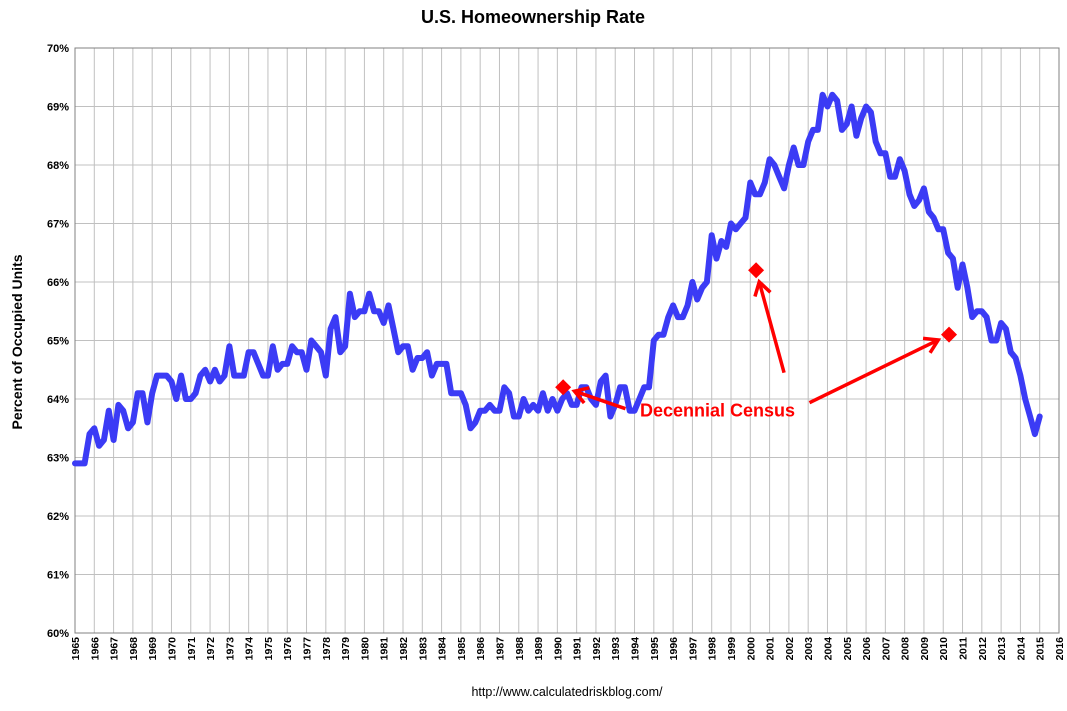 This screenshot has height=711, width=1067. What do you see at coordinates (964, 648) in the screenshot?
I see `x-tick-label: 2011` at bounding box center [964, 648].